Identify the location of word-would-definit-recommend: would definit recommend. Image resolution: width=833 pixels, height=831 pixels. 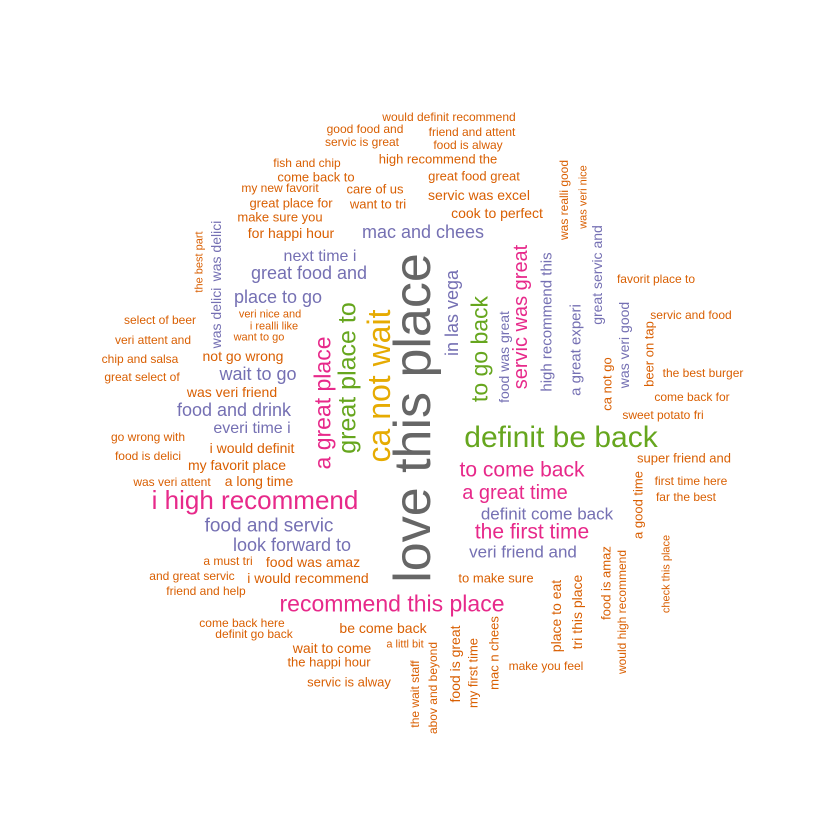
(449, 117).